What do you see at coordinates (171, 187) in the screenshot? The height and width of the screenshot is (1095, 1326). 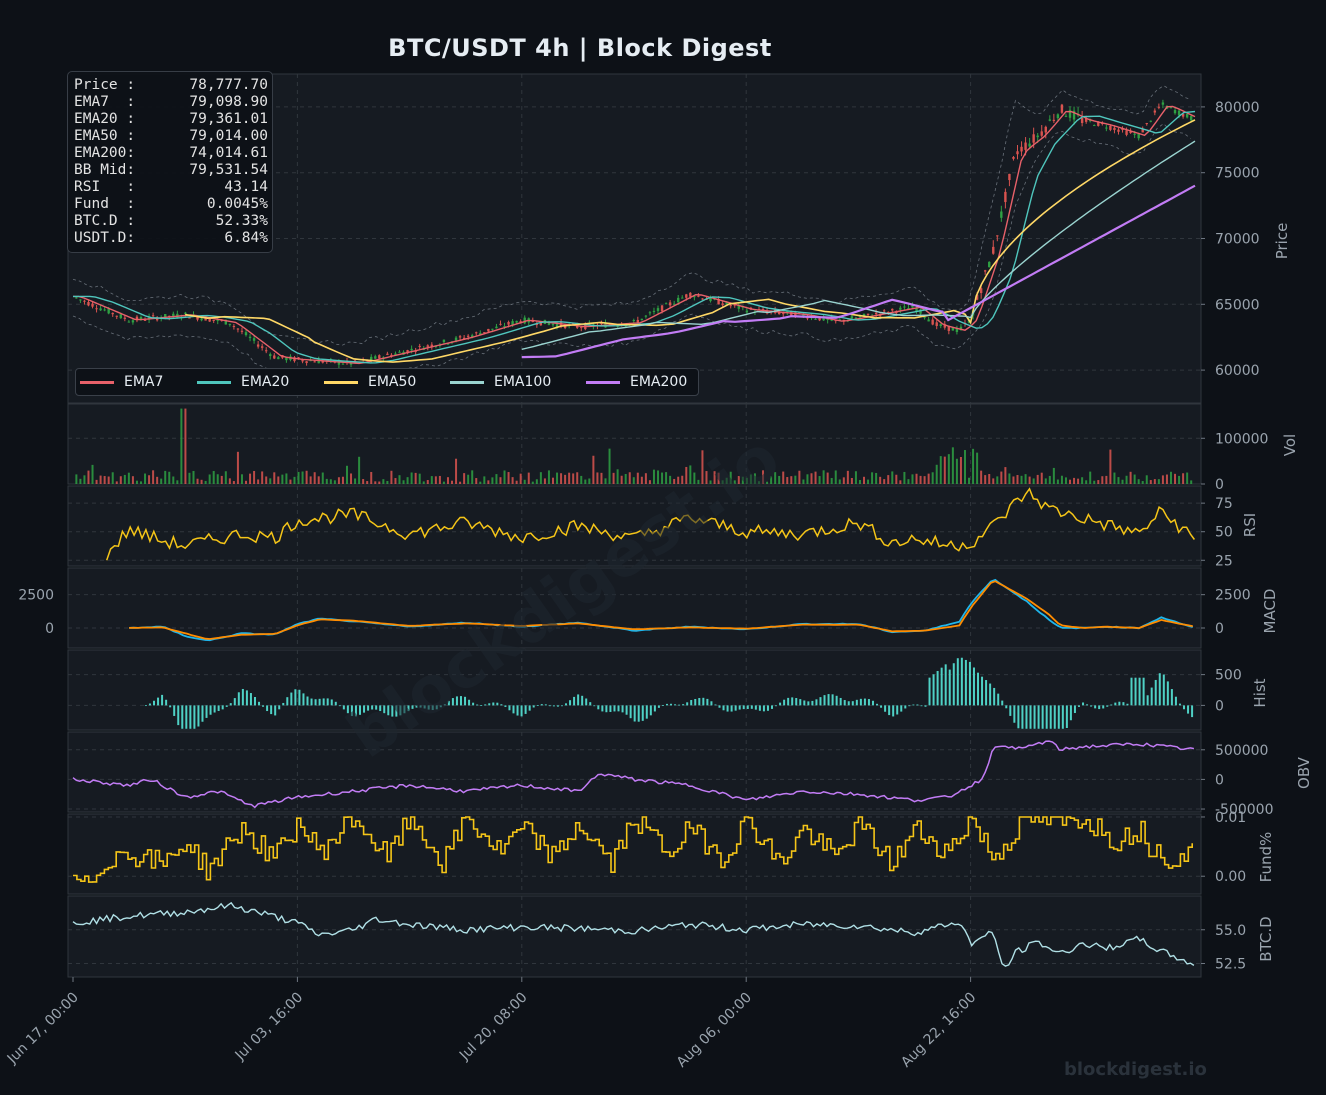 I see `info-row-rsi: RSI : 43.14` at bounding box center [171, 187].